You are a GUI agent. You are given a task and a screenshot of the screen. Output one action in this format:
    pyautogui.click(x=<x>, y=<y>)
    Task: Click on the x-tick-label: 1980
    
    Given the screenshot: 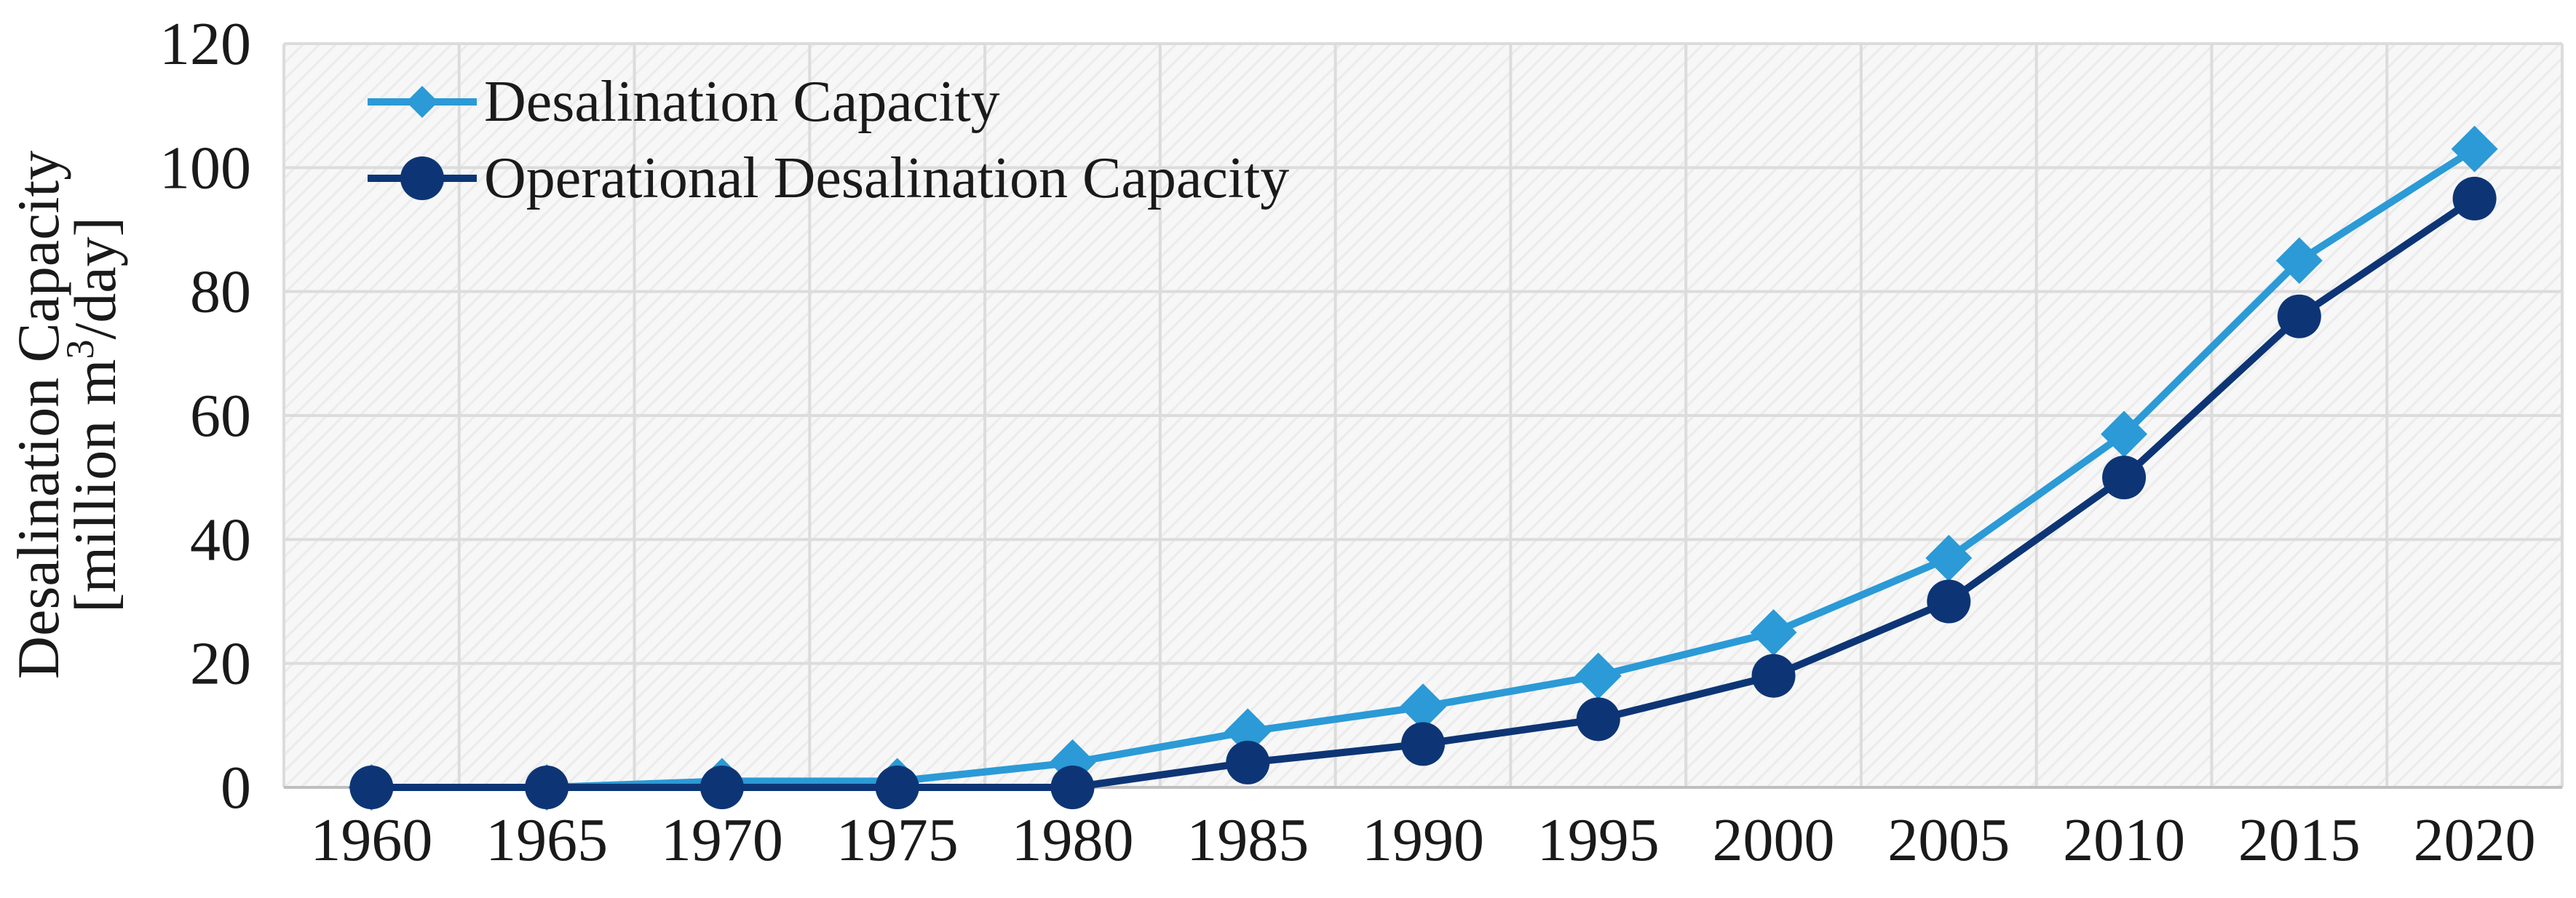 What is the action you would take?
    pyautogui.click(x=1072, y=840)
    